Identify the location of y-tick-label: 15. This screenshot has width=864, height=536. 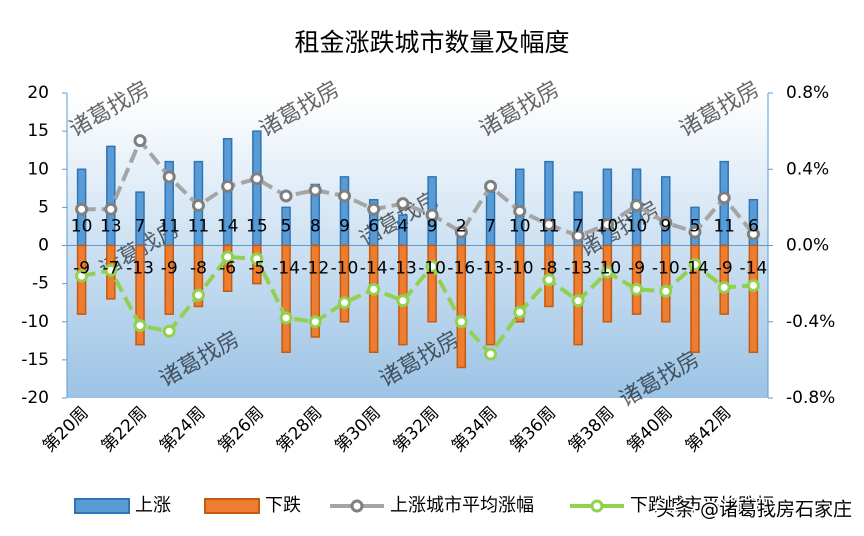
(38, 131).